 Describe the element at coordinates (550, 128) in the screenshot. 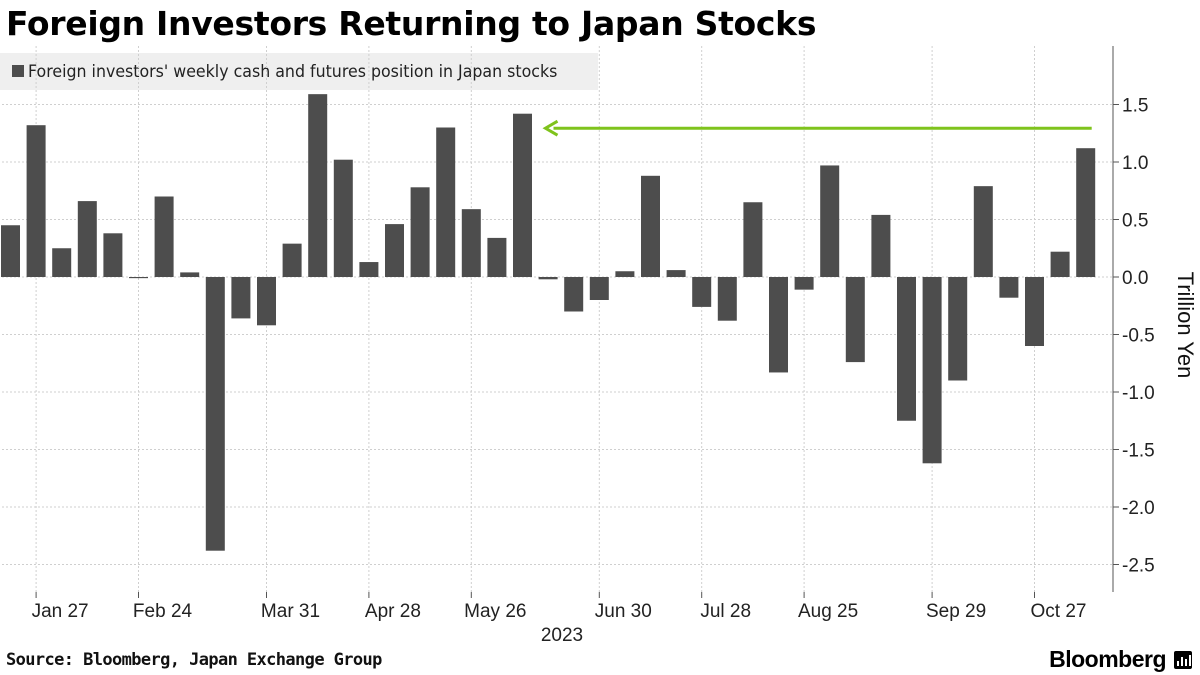

I see `annotation-arrow-head` at that location.